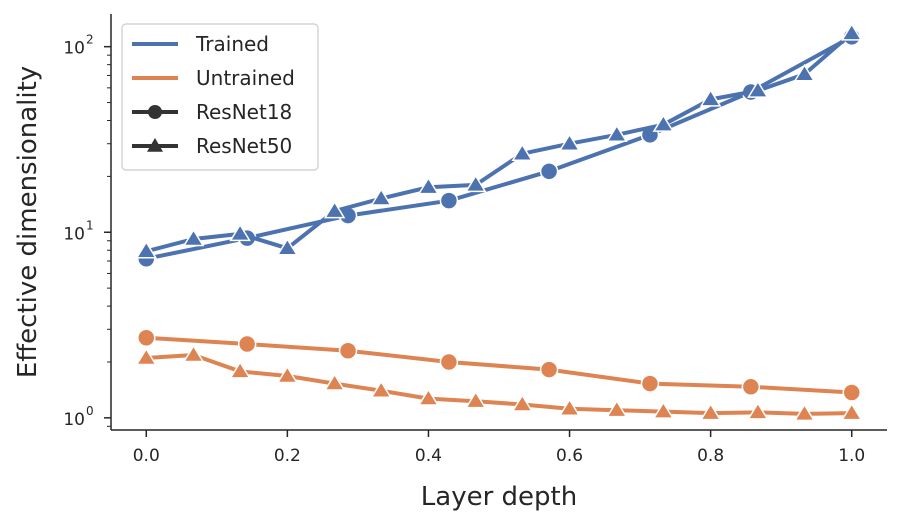 The image size is (900, 525). I want to click on legend-item: ResNet18, so click(212, 112).